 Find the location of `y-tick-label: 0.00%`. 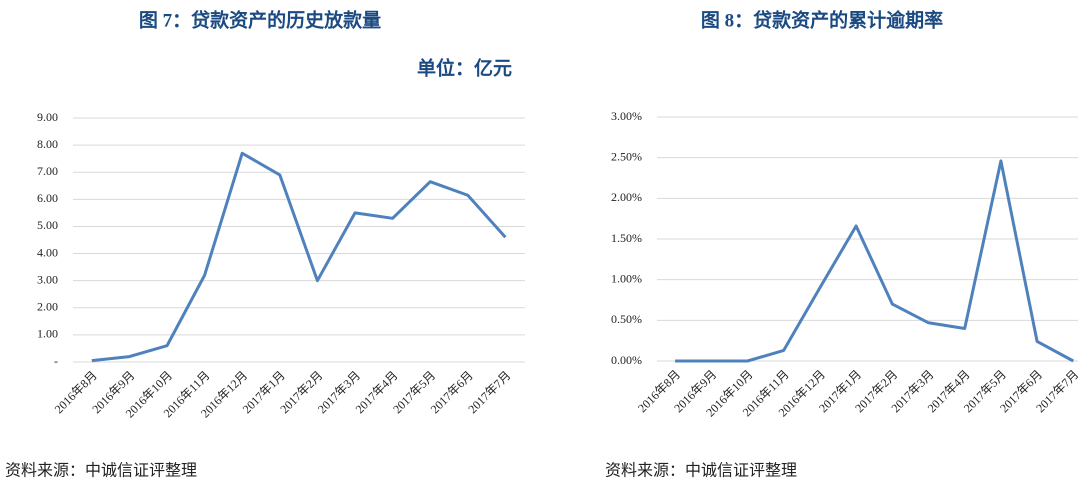

y-tick-label: 0.00% is located at coordinates (626, 360).